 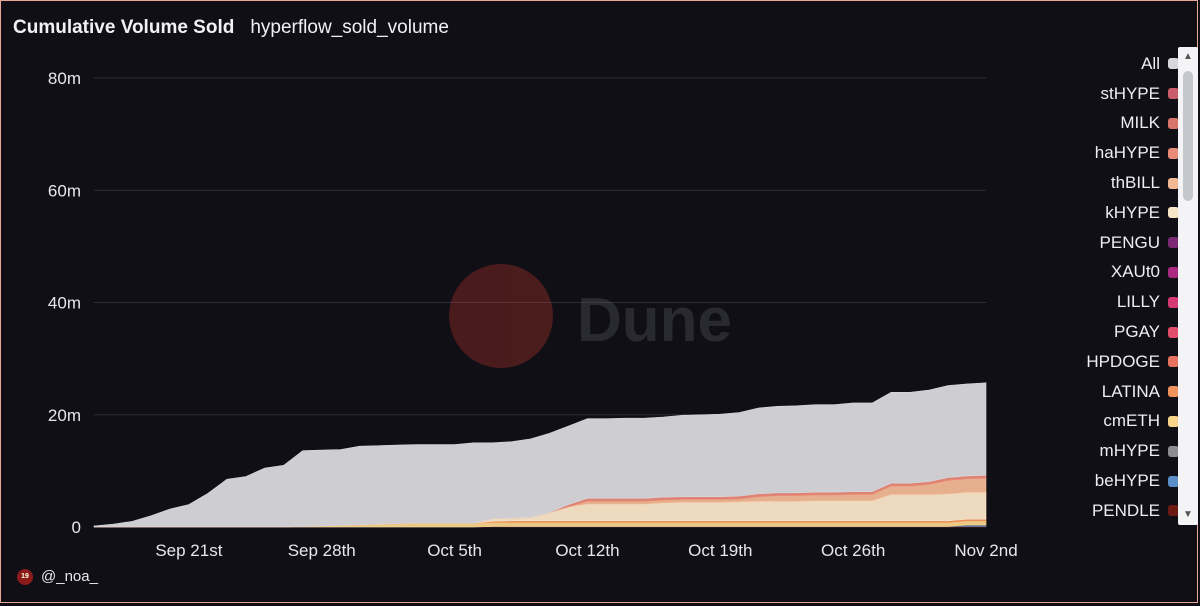 I want to click on legend-item: beHYPE, so click(x=1116, y=481).